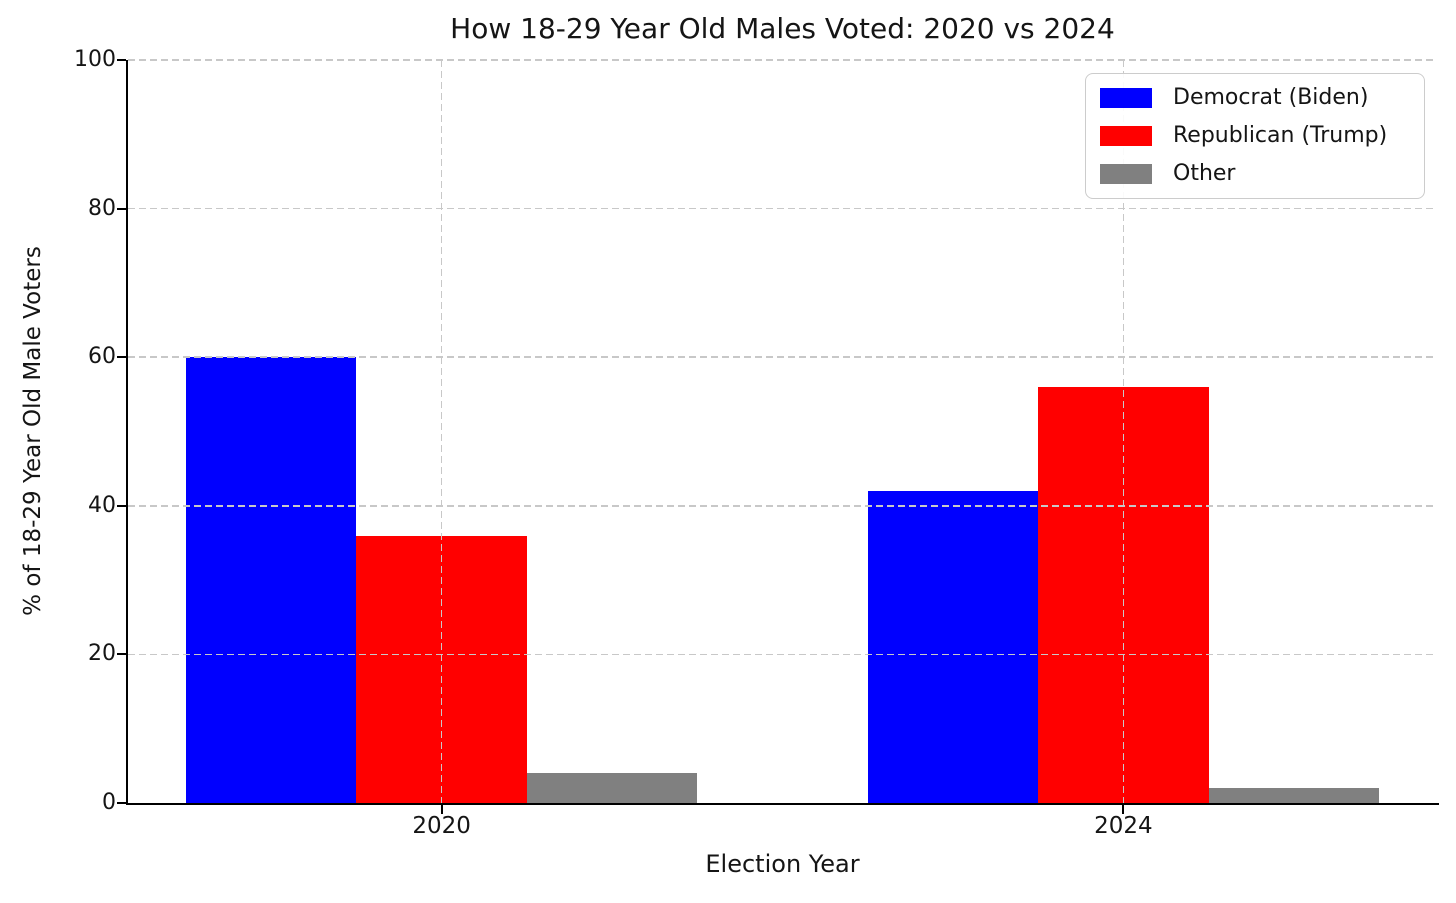  I want to click on bar-democrat-biden-2024, so click(953, 646).